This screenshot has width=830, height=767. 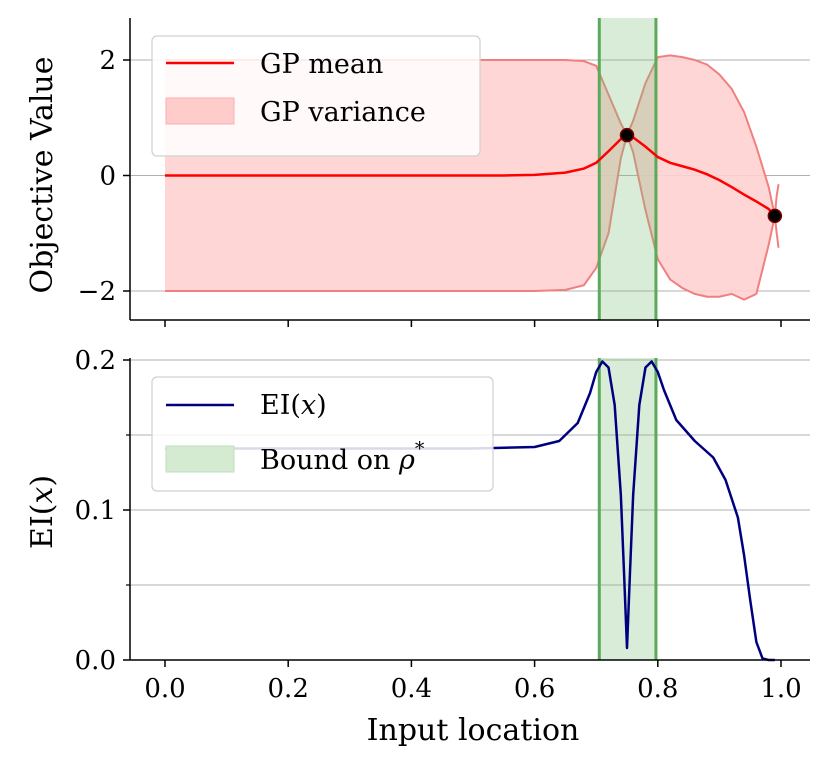 What do you see at coordinates (200, 111) in the screenshot?
I see `legend-gp-variance-swatch` at bounding box center [200, 111].